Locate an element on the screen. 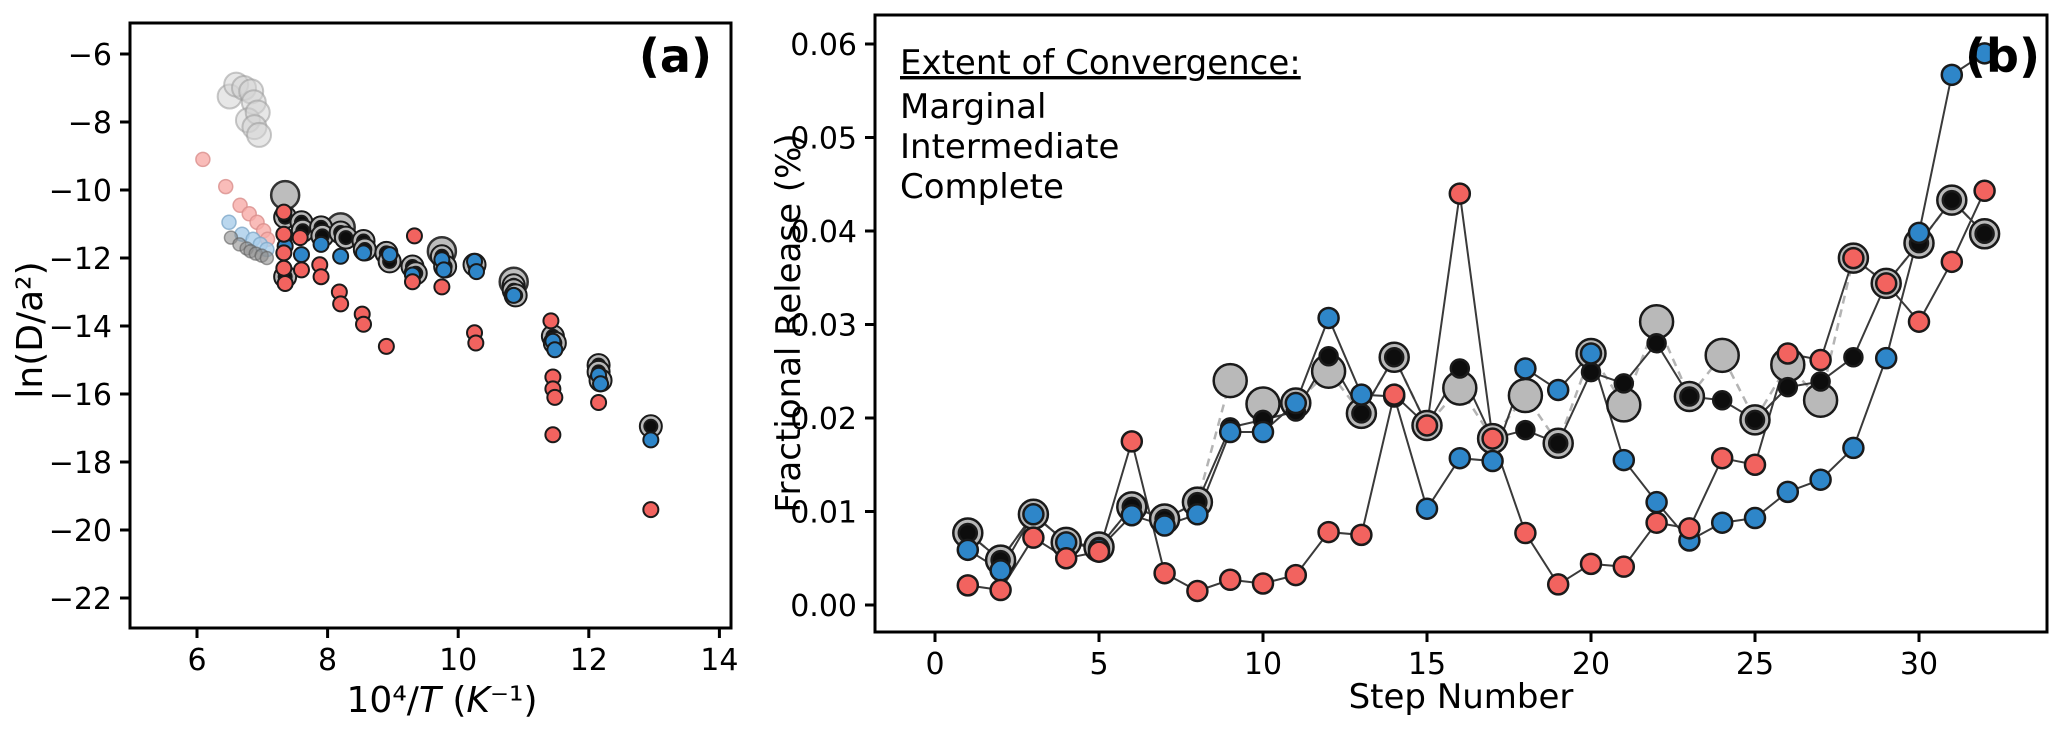 The height and width of the screenshot is (729, 2067). panel-b-y-tick-label: 0.05 is located at coordinates (823, 139).